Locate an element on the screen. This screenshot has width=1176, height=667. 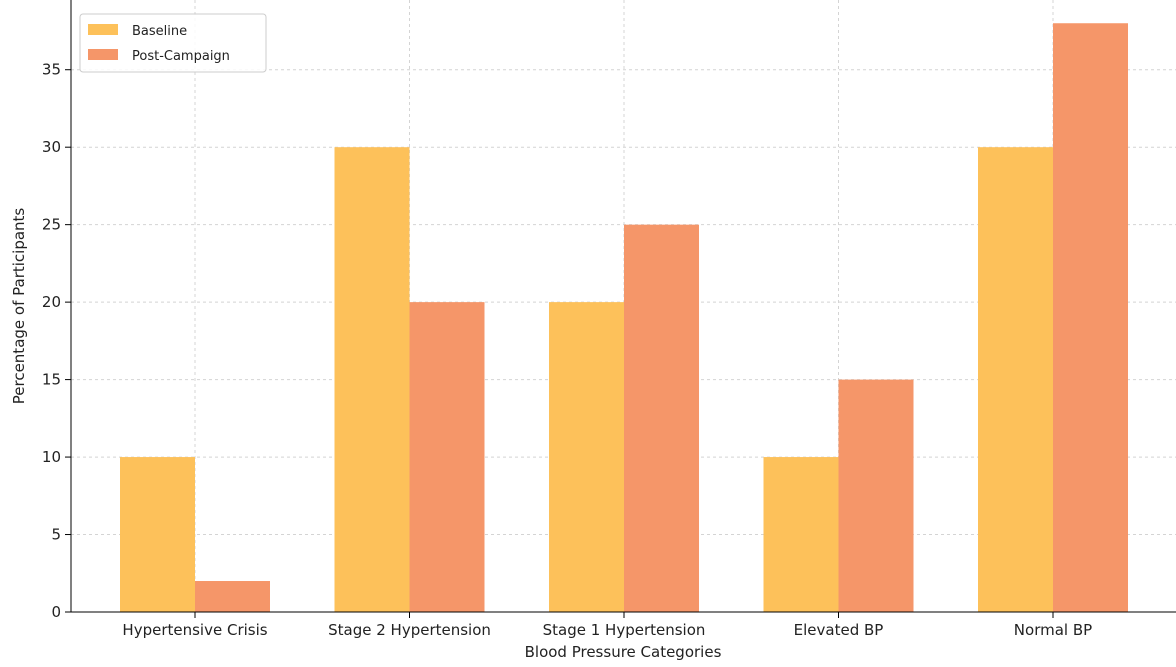
legend-label-post-campaign: Post-Campaign is located at coordinates (181, 56).